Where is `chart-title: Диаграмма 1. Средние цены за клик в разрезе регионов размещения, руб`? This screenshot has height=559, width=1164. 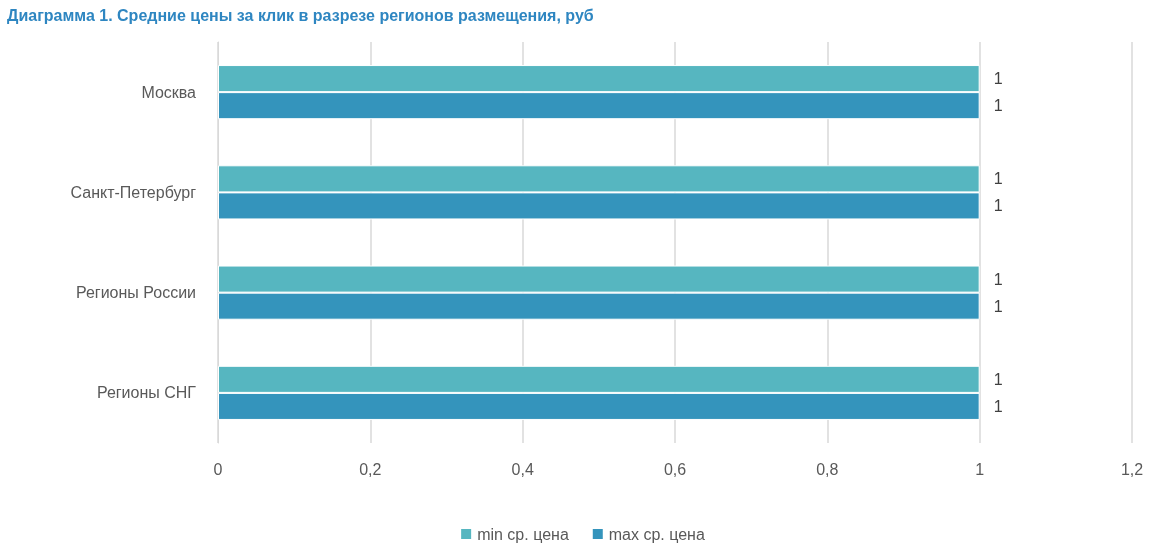
chart-title: Диаграмма 1. Средние цены за клик в разрезе регионов размещения, руб is located at coordinates (300, 15).